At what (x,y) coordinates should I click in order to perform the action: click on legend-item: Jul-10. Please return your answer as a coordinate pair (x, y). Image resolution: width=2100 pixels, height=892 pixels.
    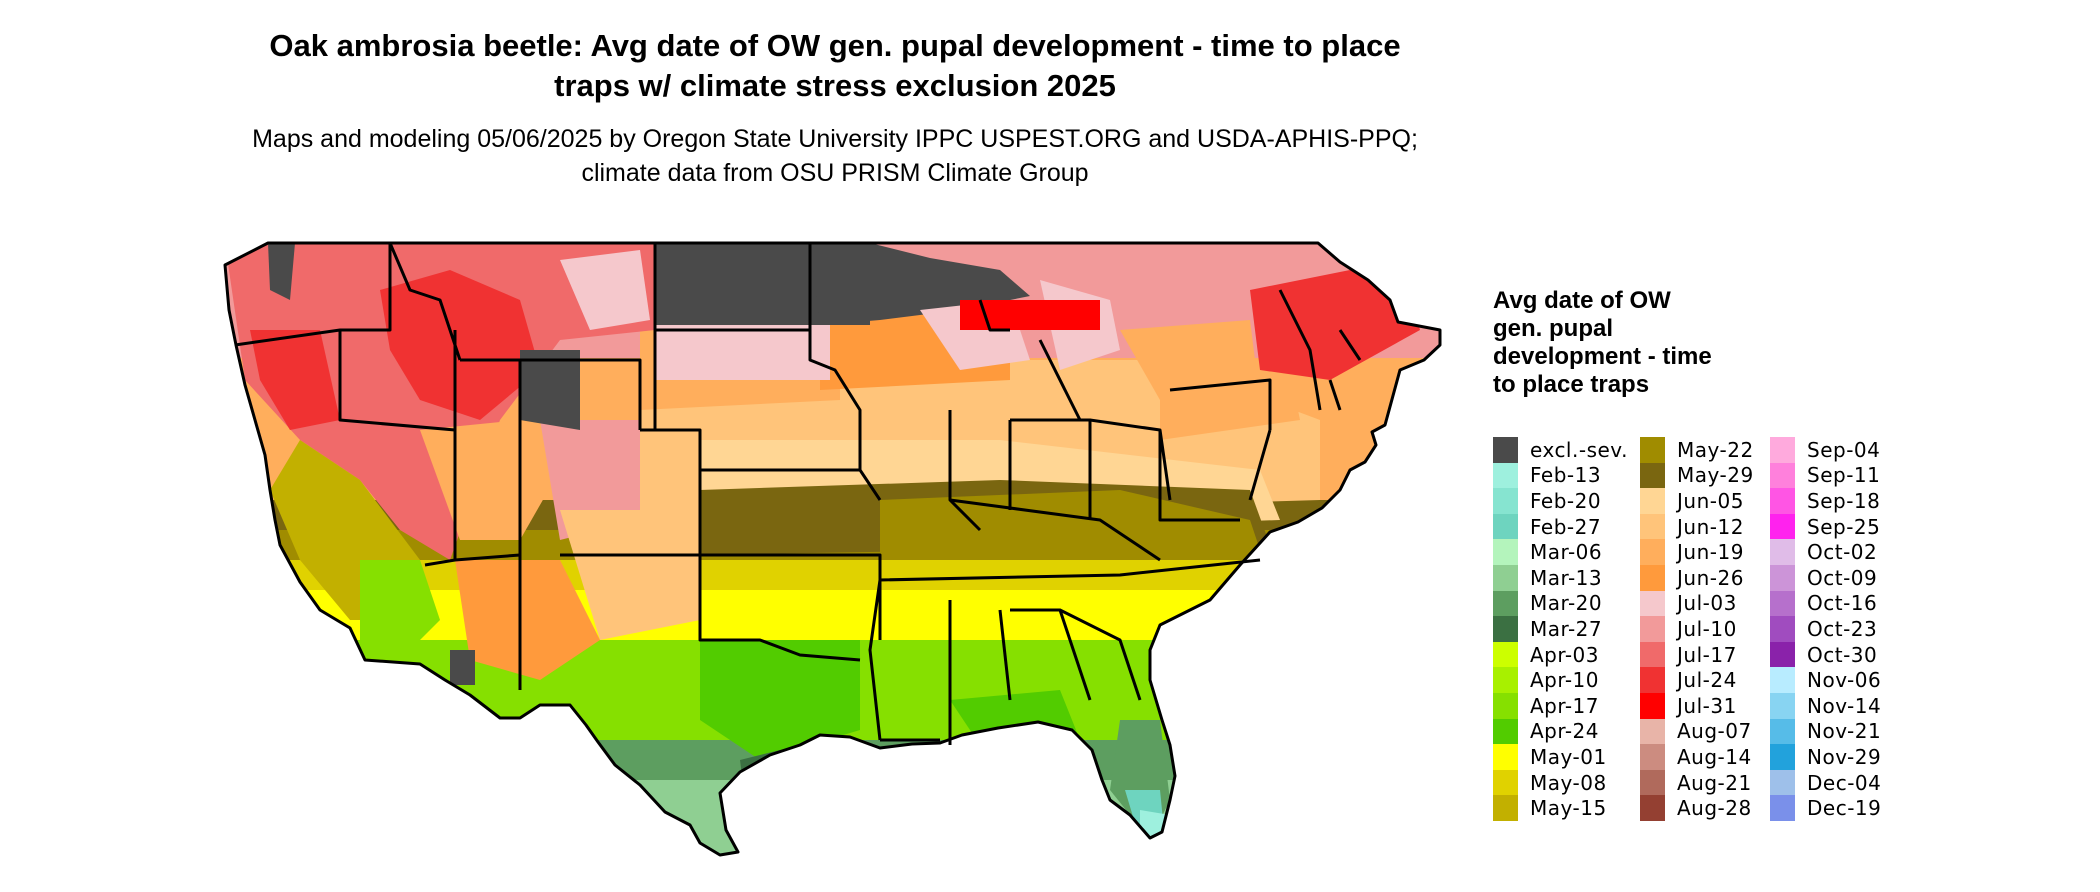
    Looking at the image, I should click on (1697, 629).